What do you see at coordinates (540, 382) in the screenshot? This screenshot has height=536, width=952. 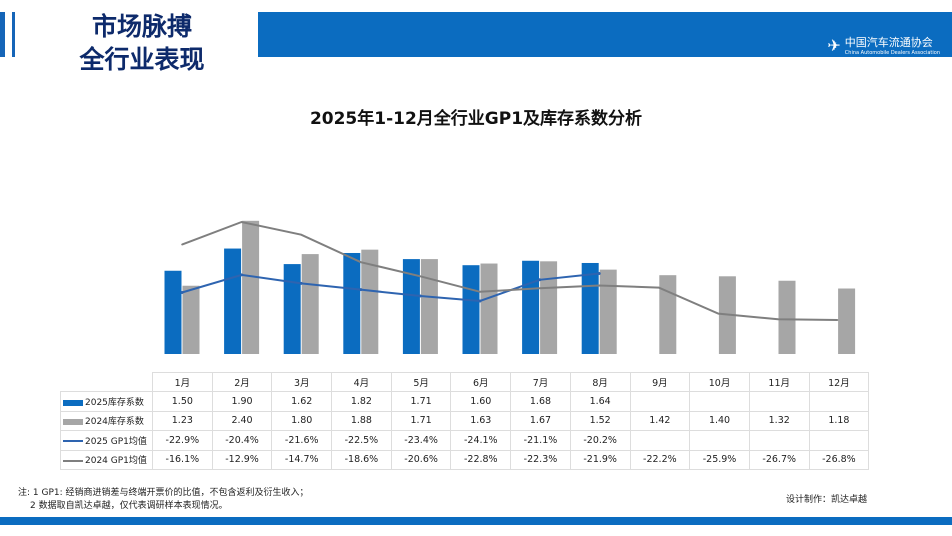 I see `month-header: 7月` at bounding box center [540, 382].